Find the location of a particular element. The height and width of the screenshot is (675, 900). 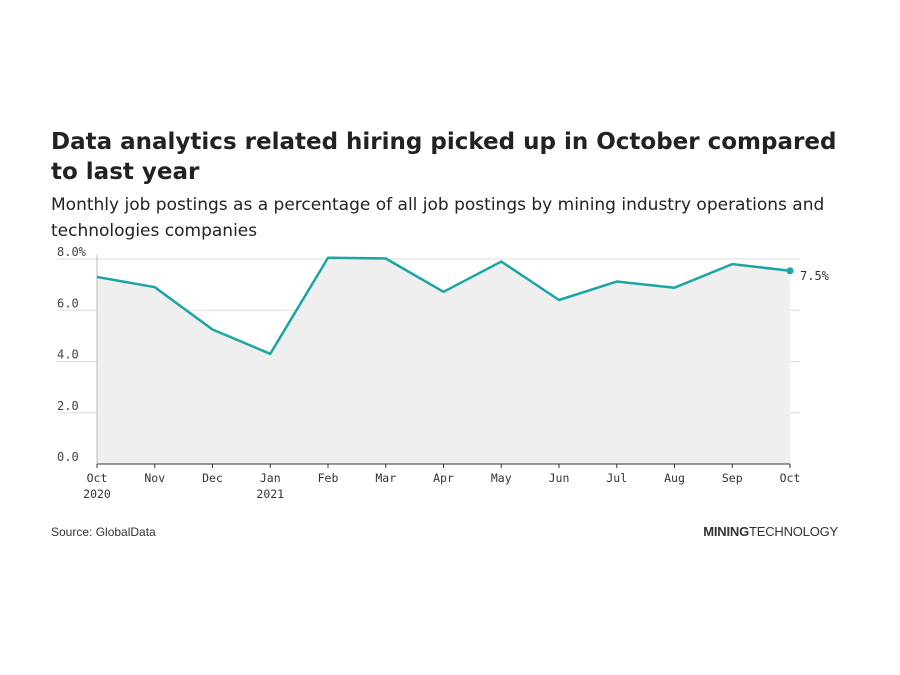

brand-logo: MININGTECHNOLOGY is located at coordinates (770, 531).